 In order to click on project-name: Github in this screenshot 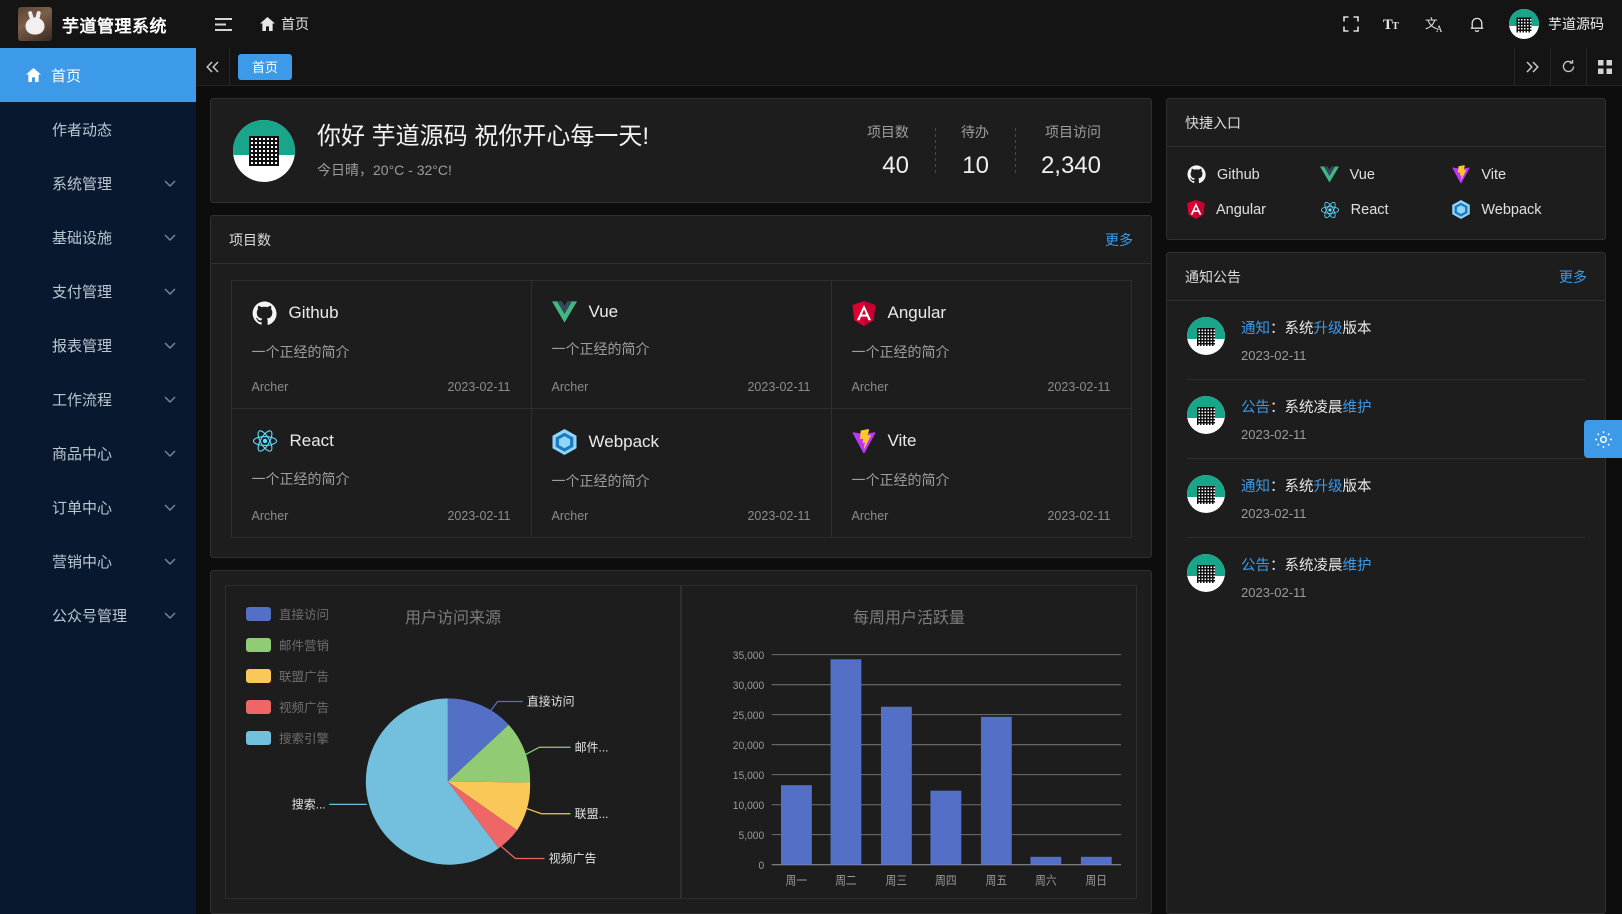, I will do `click(313, 312)`.